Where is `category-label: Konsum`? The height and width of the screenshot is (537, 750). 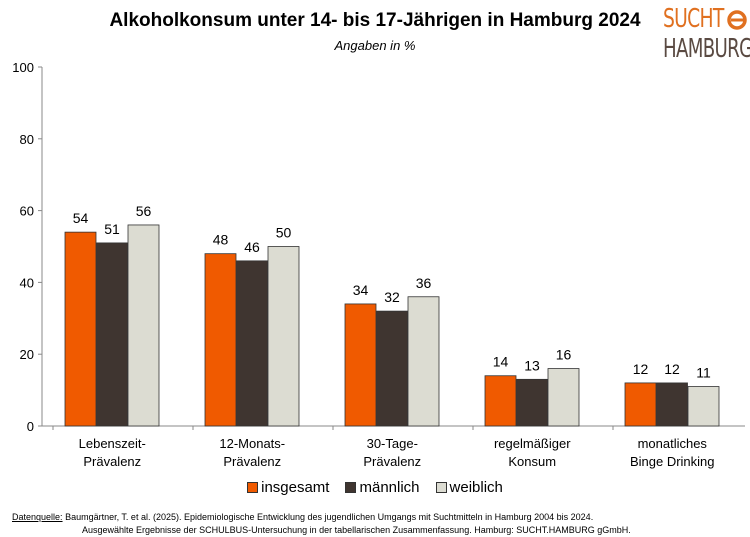
category-label: Konsum is located at coordinates (532, 461).